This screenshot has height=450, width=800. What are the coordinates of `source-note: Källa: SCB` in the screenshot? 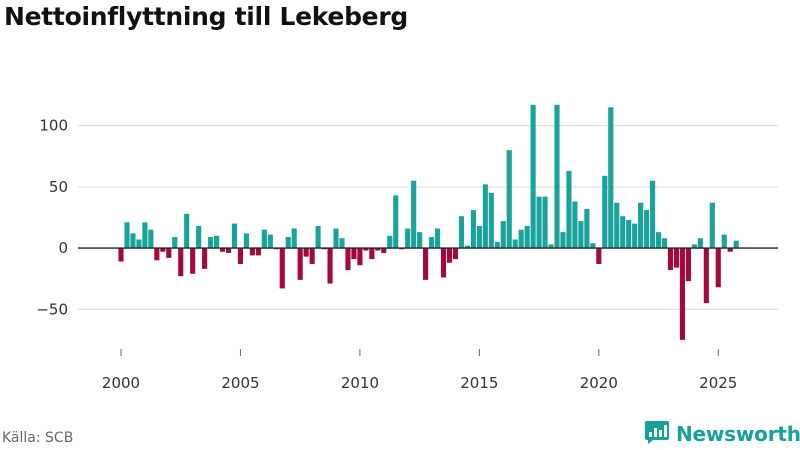 It's located at (38, 438).